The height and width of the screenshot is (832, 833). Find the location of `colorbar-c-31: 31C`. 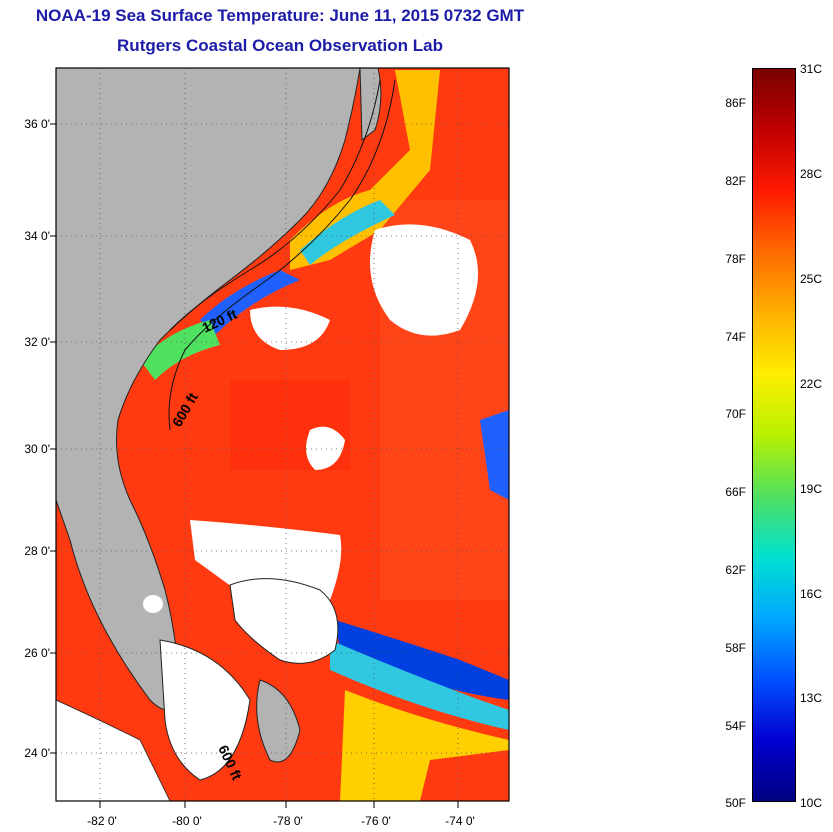

colorbar-c-31: 31C is located at coordinates (811, 69).